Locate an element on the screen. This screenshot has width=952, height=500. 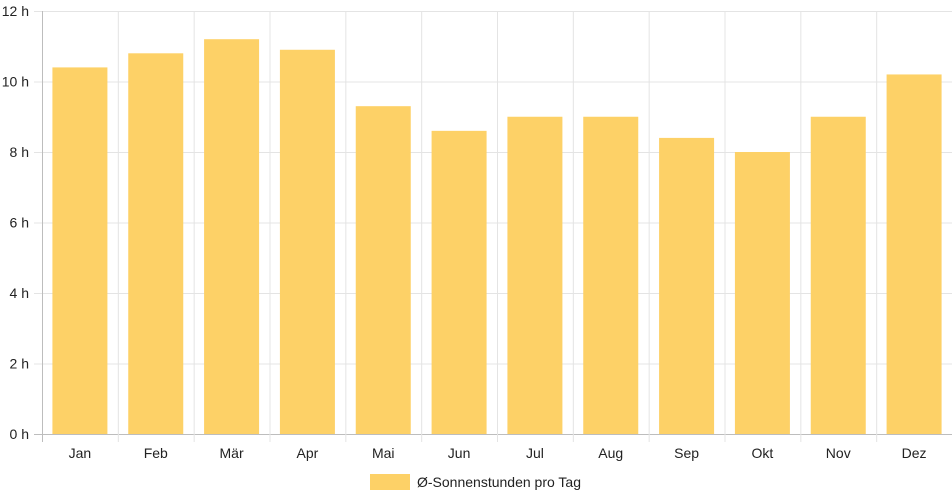
y-tick-label: 10 h is located at coordinates (15, 82).